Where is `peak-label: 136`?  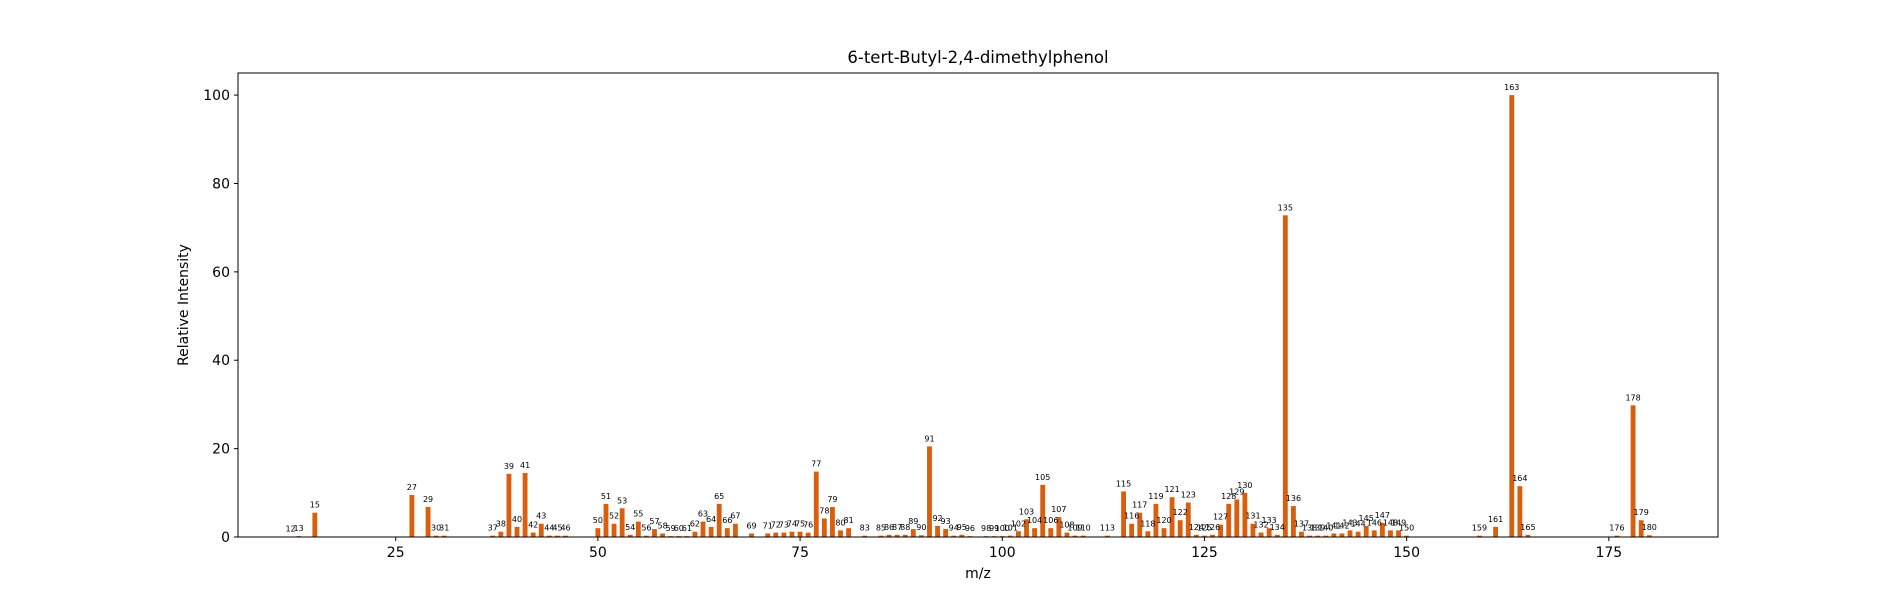
peak-label: 136 is located at coordinates (1293, 498).